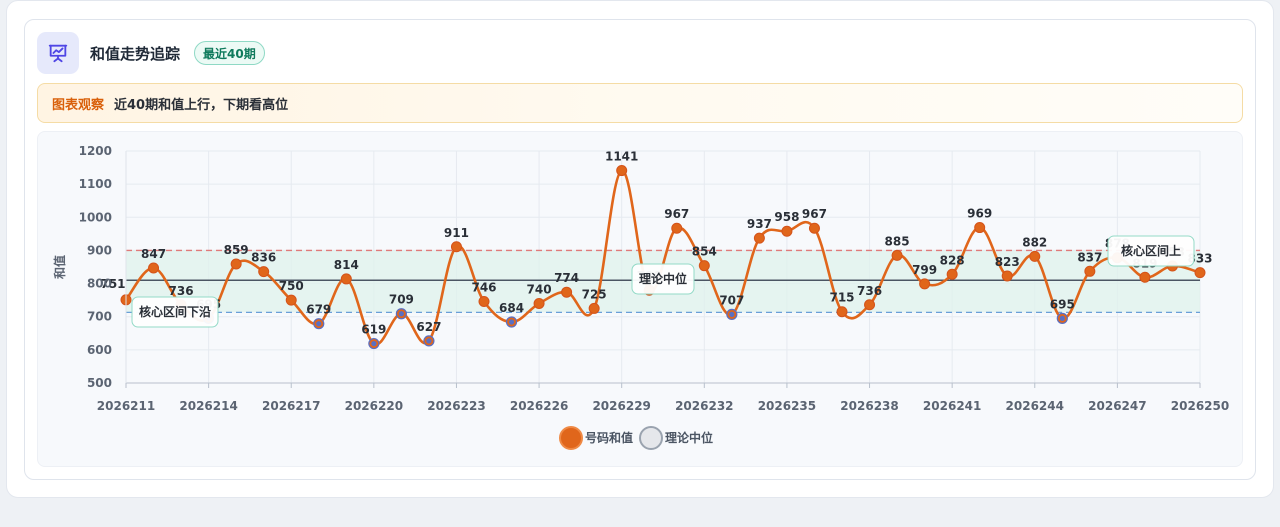 The image size is (1280, 527). I want to click on x-tick-label: 2026241, so click(952, 406).